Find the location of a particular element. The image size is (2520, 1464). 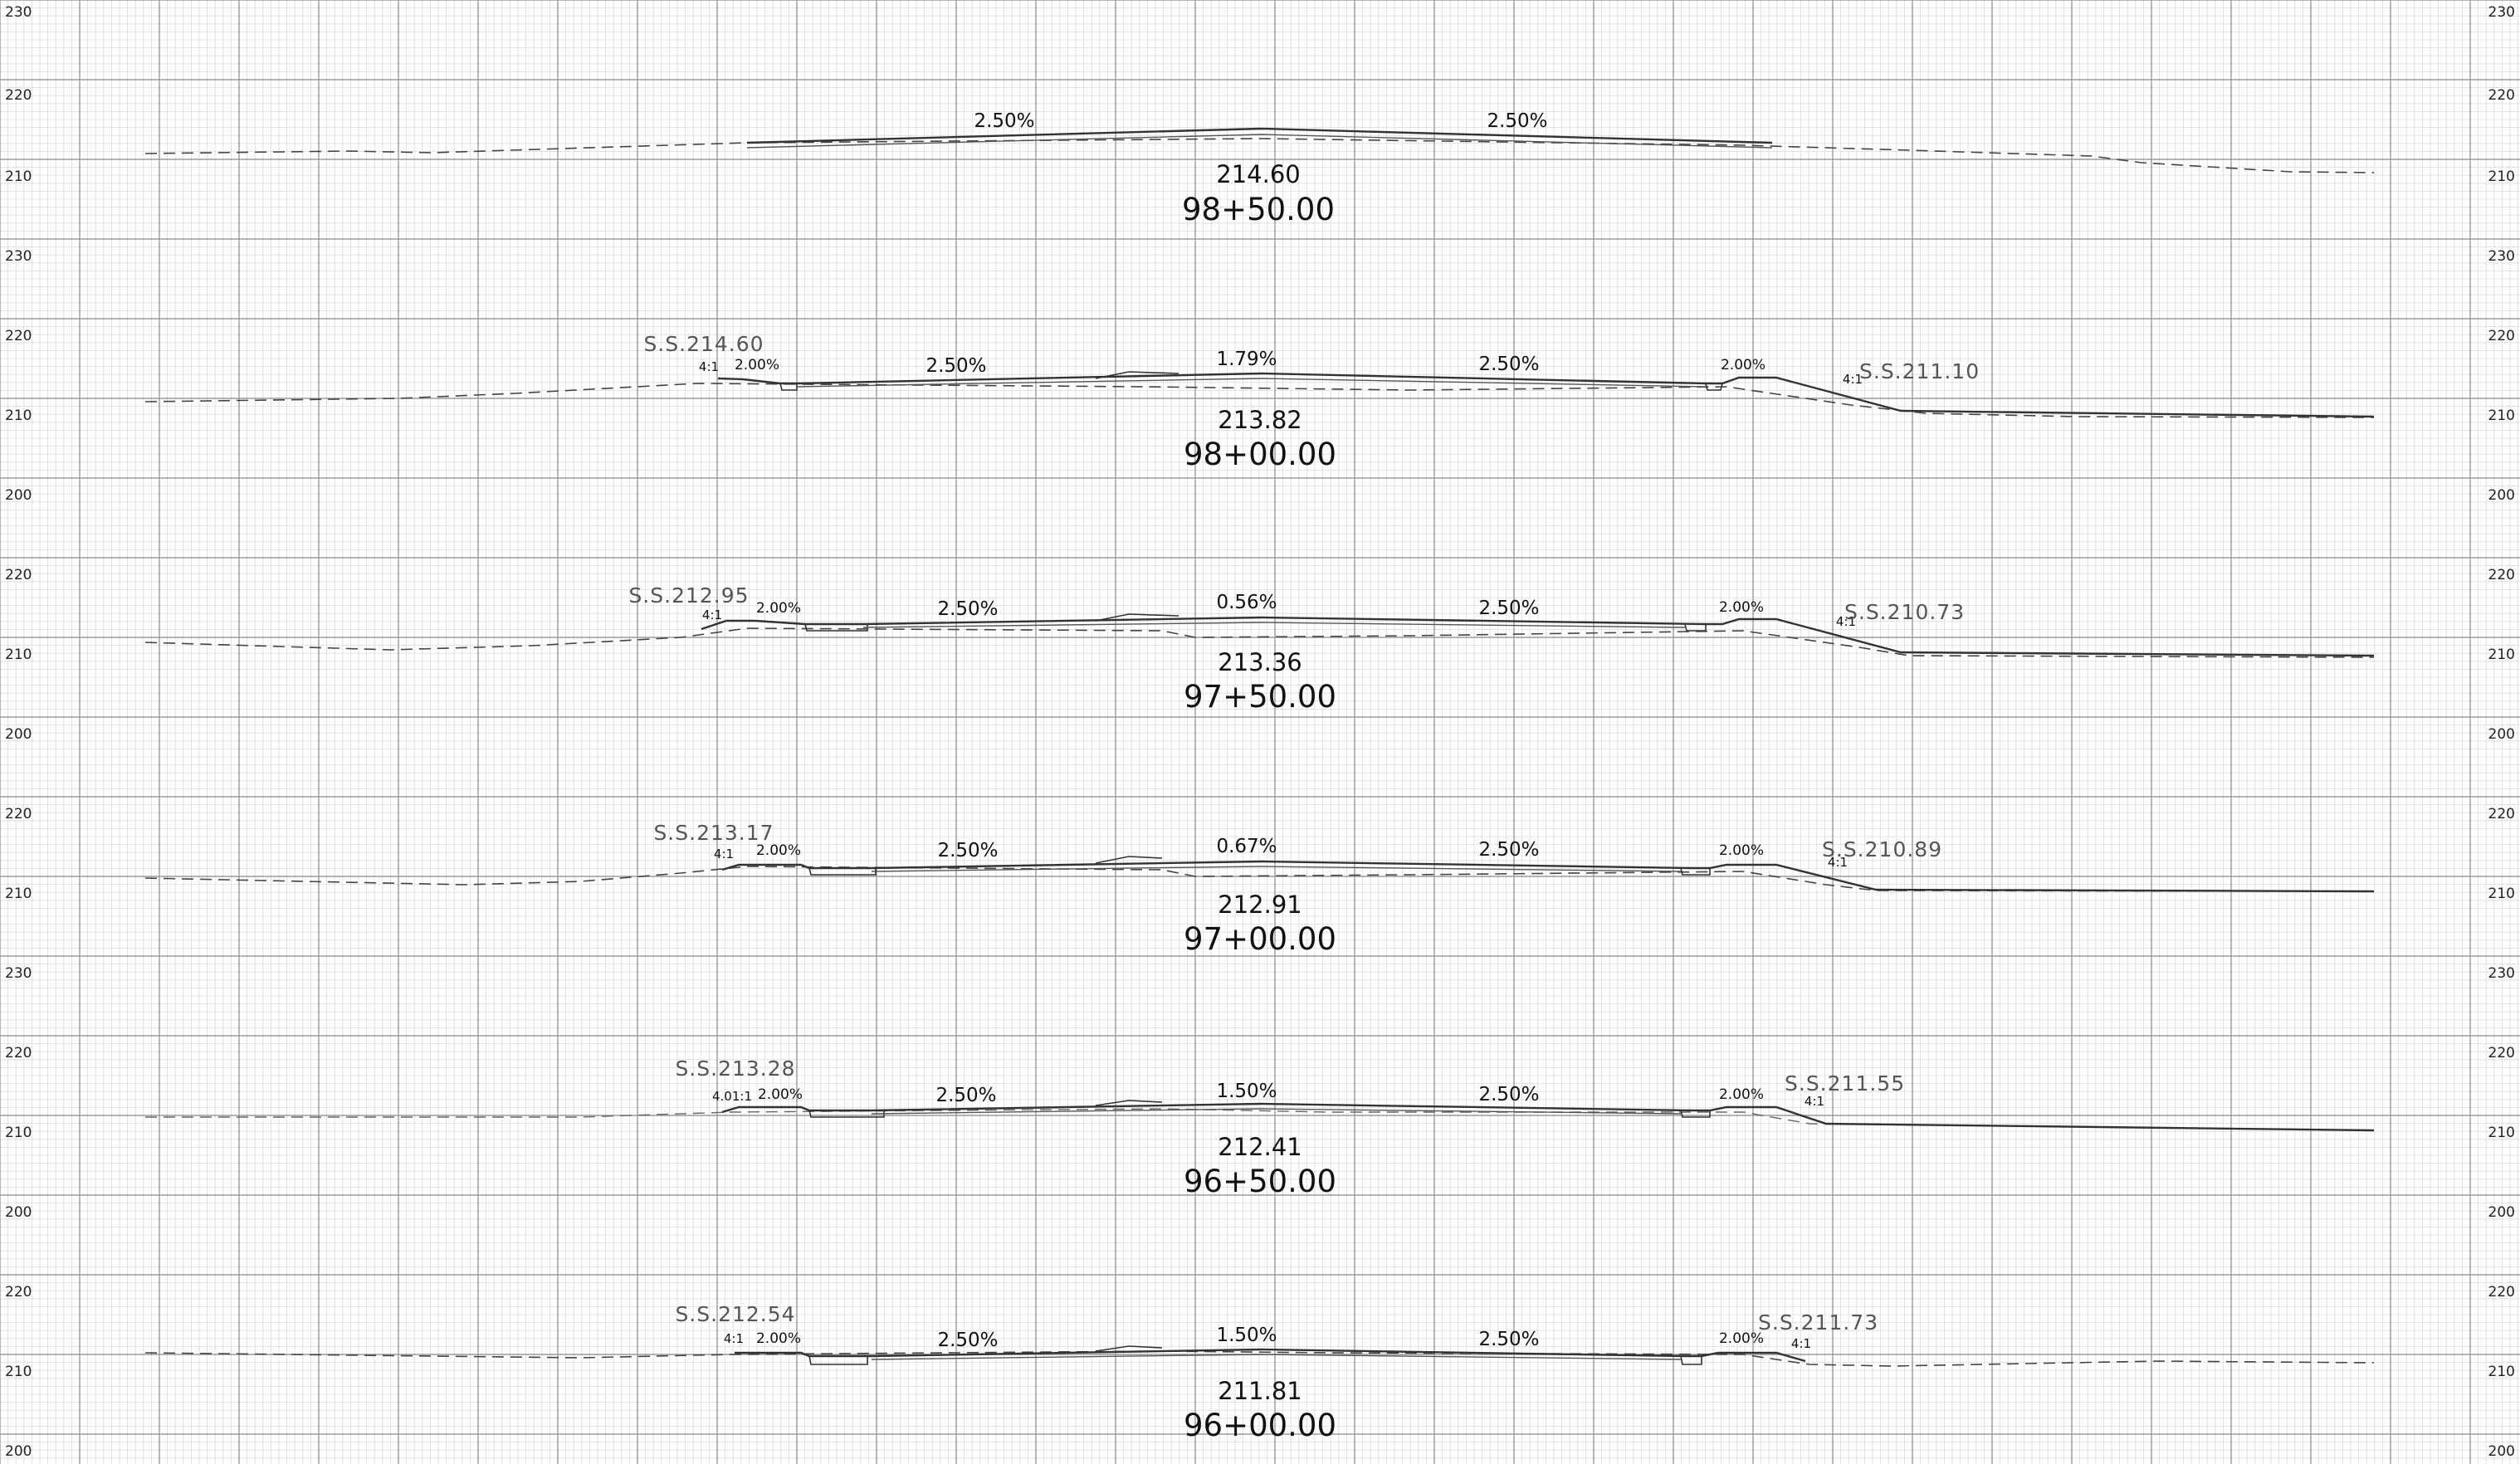

slope-stake-right: S.S.210.73 is located at coordinates (1904, 612).